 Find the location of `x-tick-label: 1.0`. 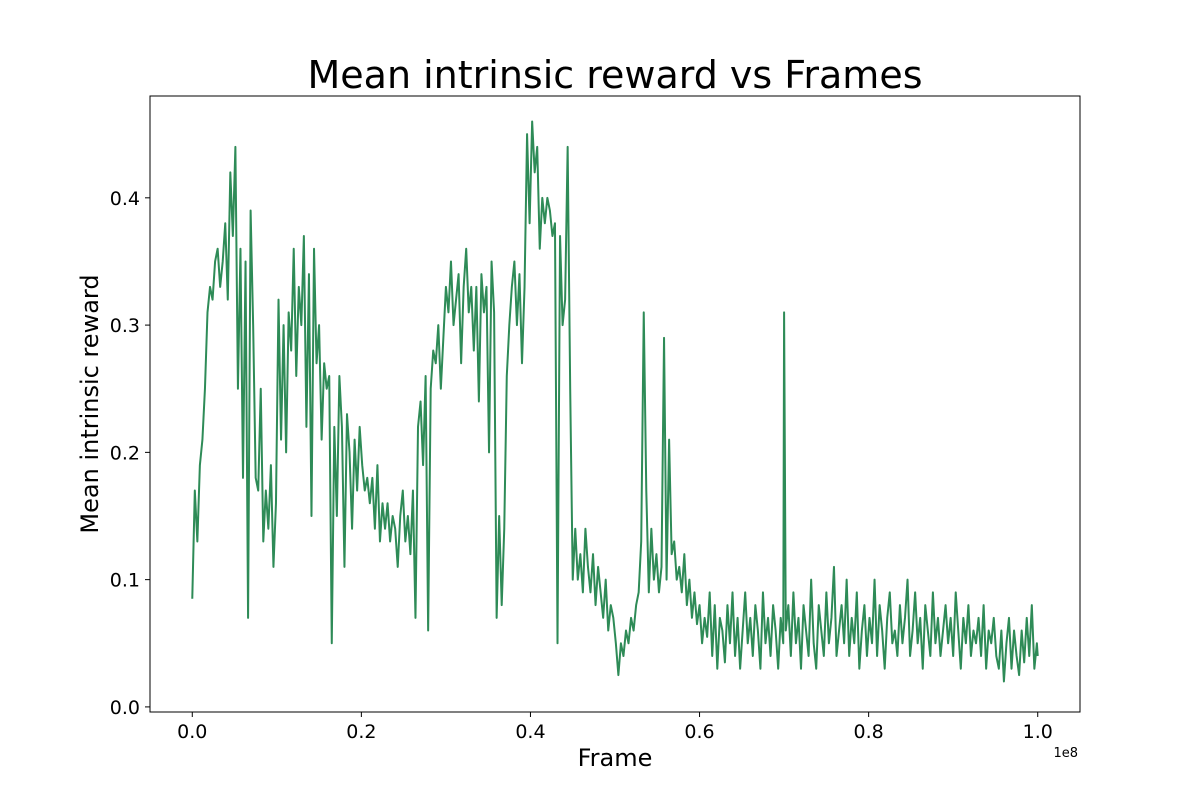

x-tick-label: 1.0 is located at coordinates (1038, 732).